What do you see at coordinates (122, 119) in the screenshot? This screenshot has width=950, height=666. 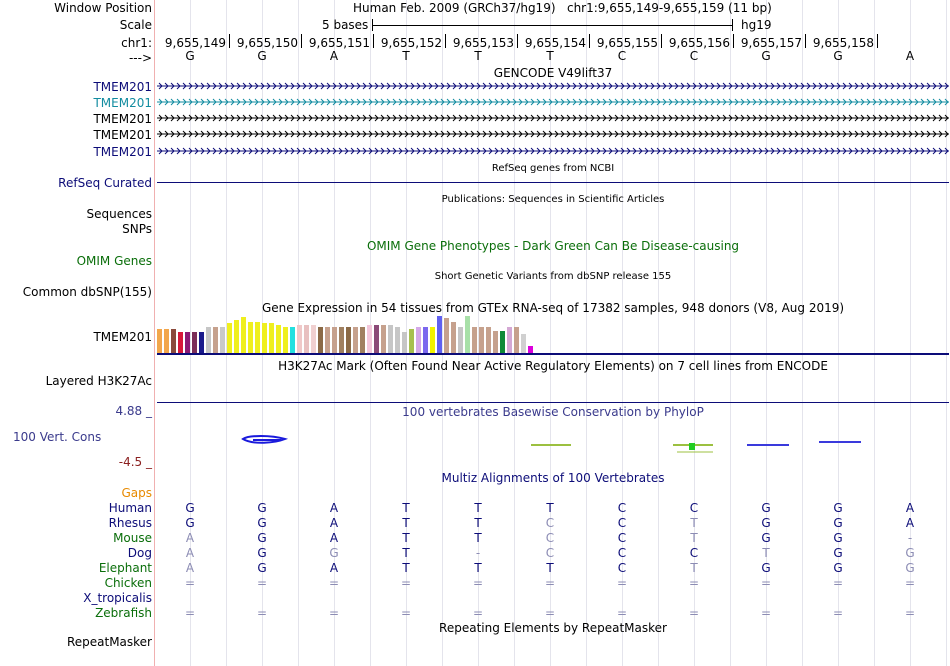 I see `gencode-gene-label-3: TMEM201` at bounding box center [122, 119].